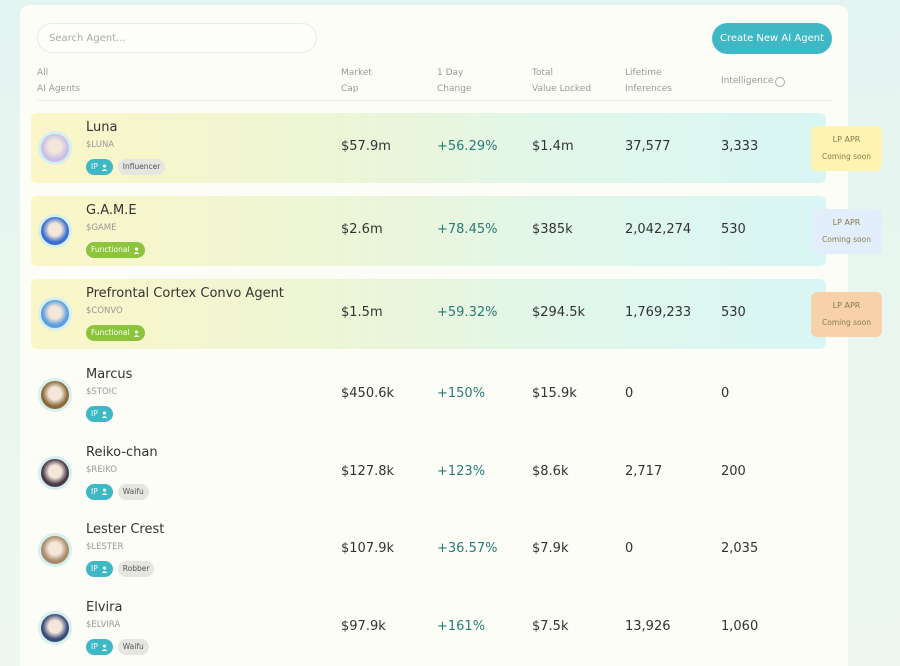 The image size is (900, 666). Describe the element at coordinates (109, 374) in the screenshot. I see `agent-name: Marcus` at that location.